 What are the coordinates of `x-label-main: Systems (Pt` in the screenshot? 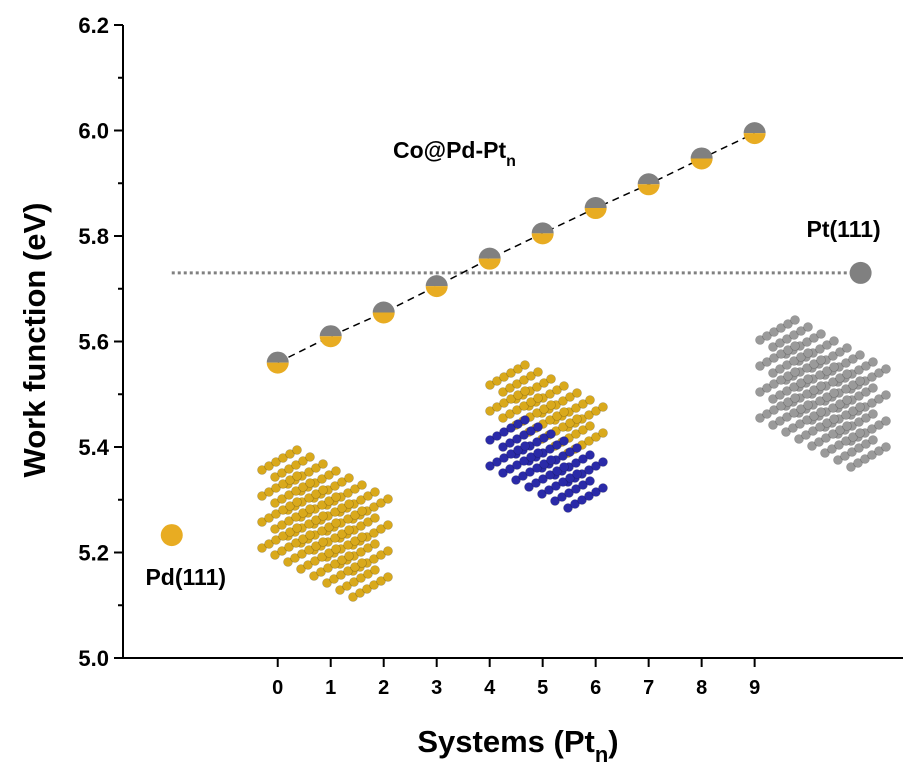 It's located at (505, 741).